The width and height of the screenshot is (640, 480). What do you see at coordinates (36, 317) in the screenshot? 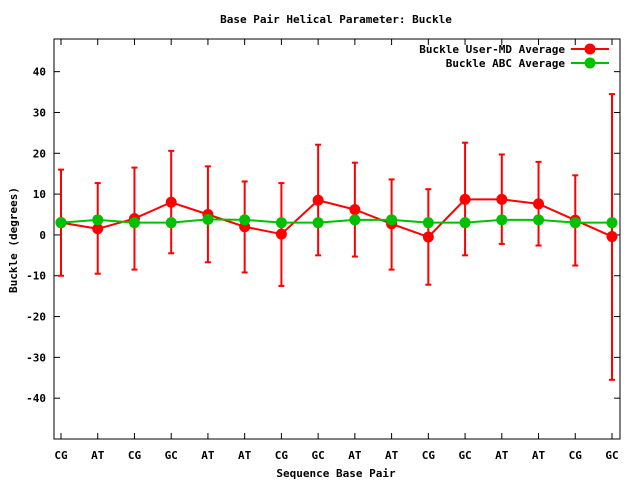
I see `y-tick-label: -20` at bounding box center [36, 317].